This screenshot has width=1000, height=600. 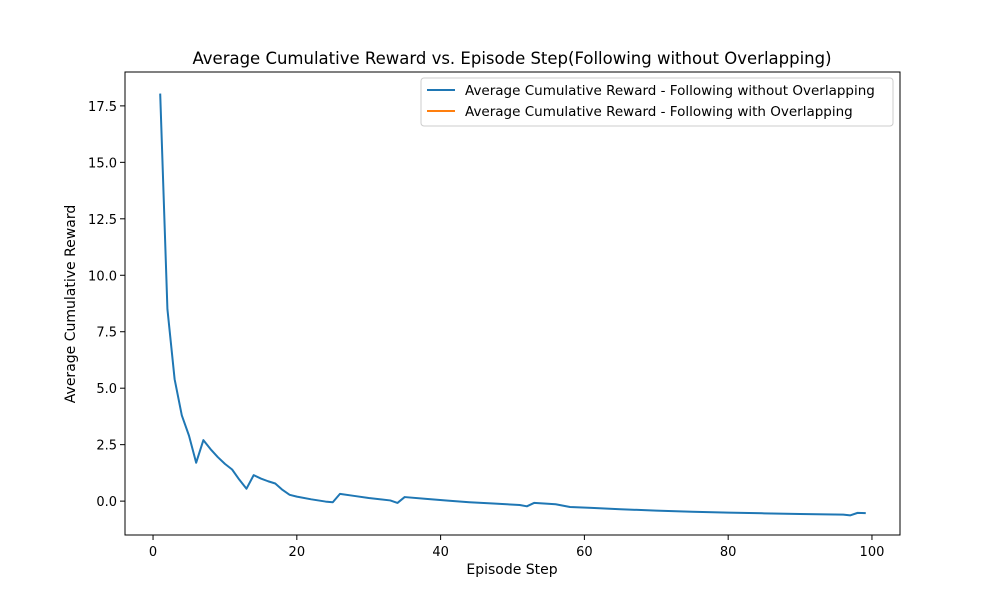 I want to click on y-tick-label: 17.5, so click(x=102, y=107).